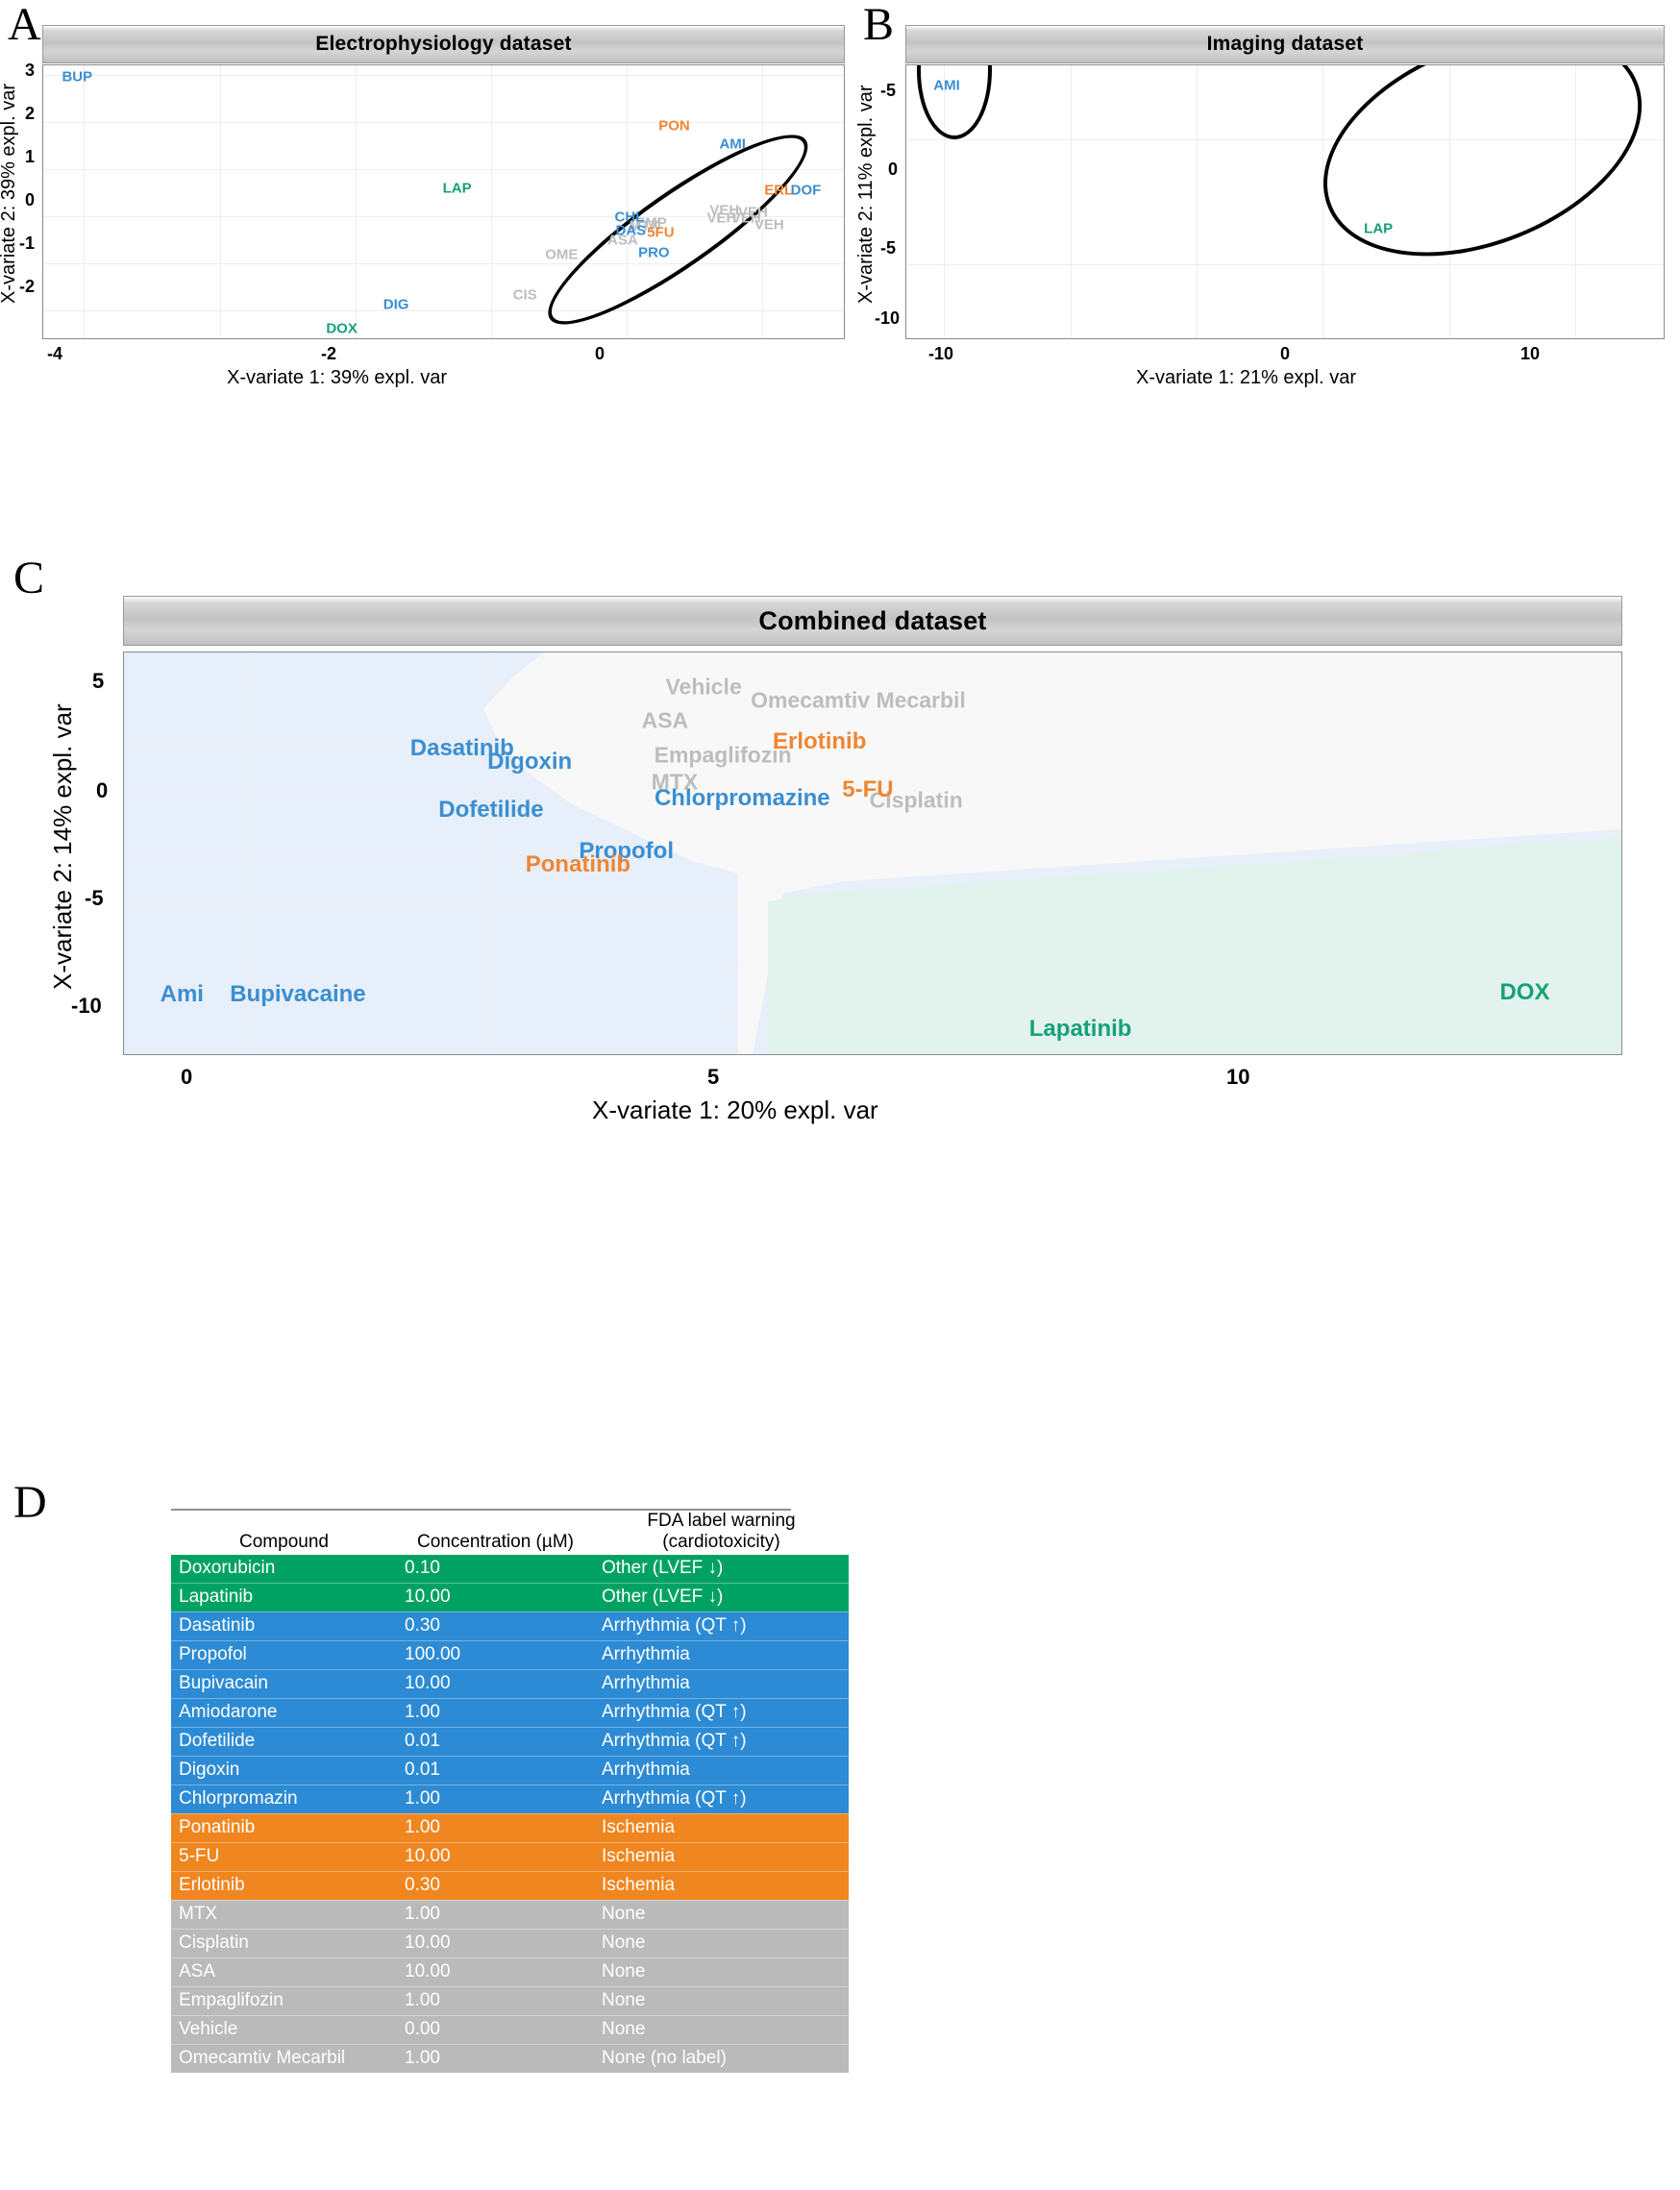  What do you see at coordinates (337, 377) in the screenshot?
I see `panel-a-xaxis-label: X-variate 1: 39% expl. var` at bounding box center [337, 377].